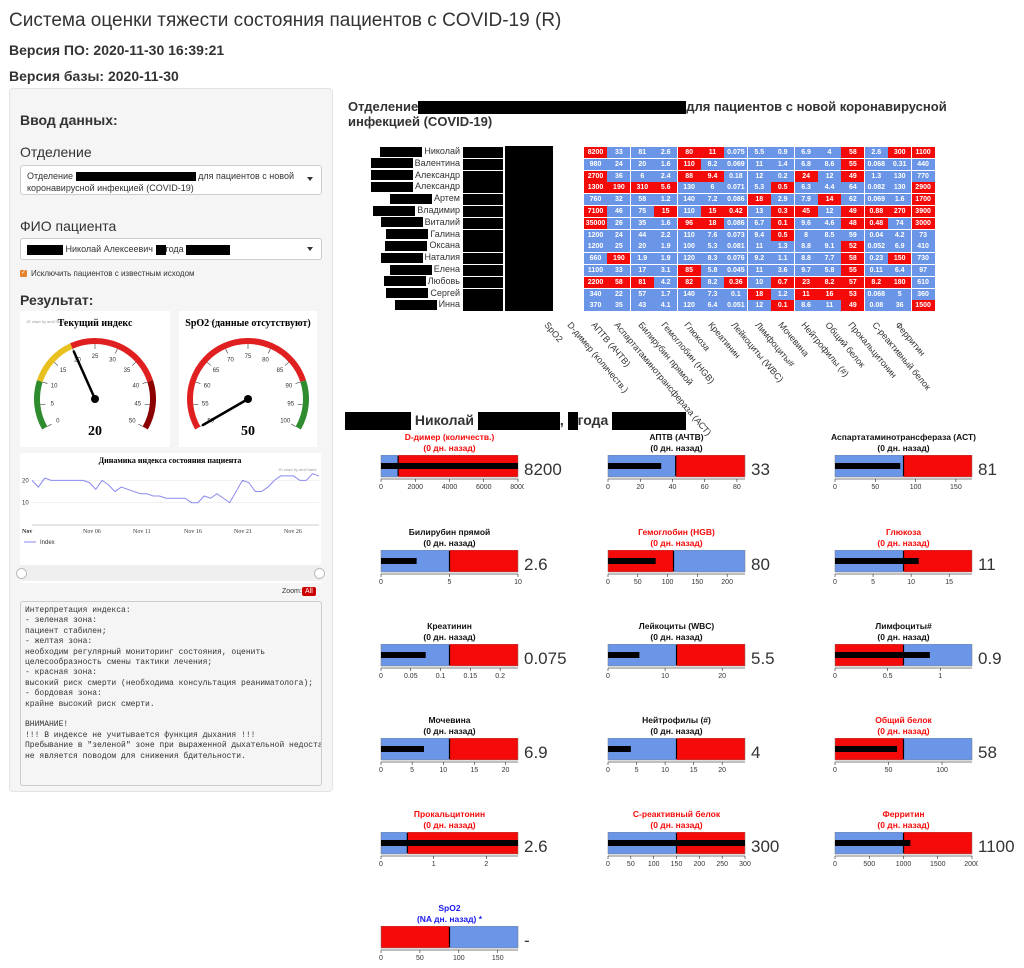  I want to click on bullet-tick-label: 5, so click(450, 582).